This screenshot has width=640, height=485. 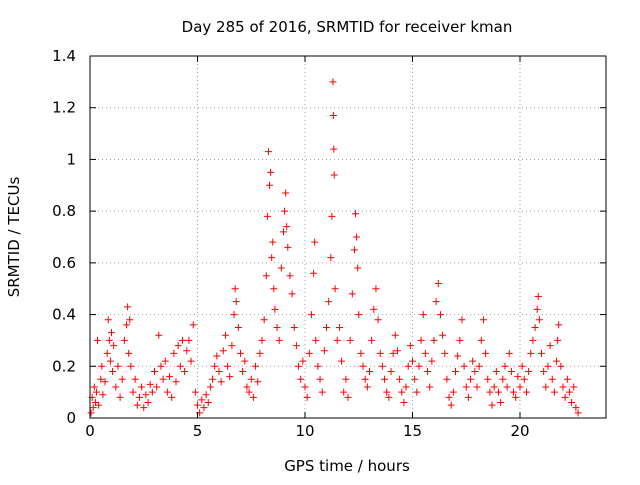 What do you see at coordinates (90, 431) in the screenshot?
I see `x-tick-label: 0` at bounding box center [90, 431].